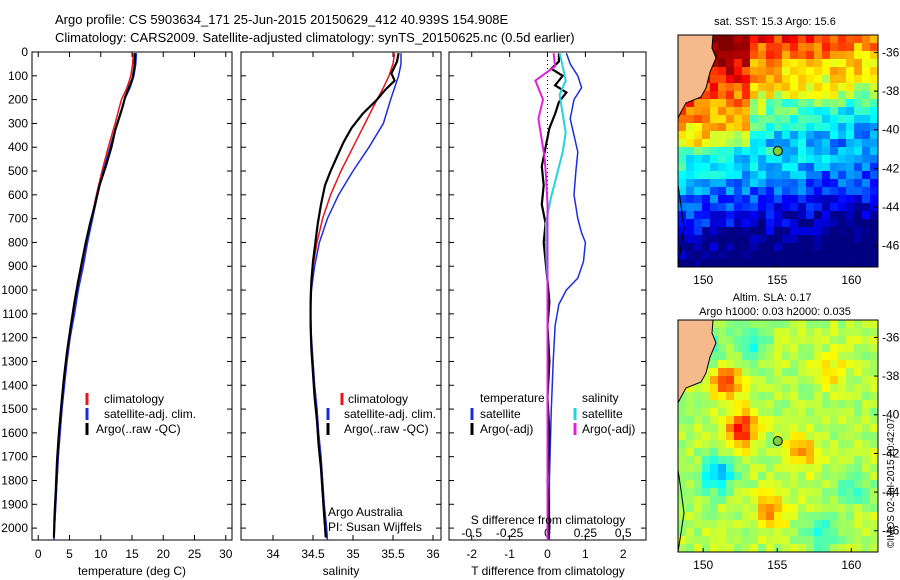 This screenshot has width=900, height=580. I want to click on s-tick-label: -0.5, so click(471, 533).